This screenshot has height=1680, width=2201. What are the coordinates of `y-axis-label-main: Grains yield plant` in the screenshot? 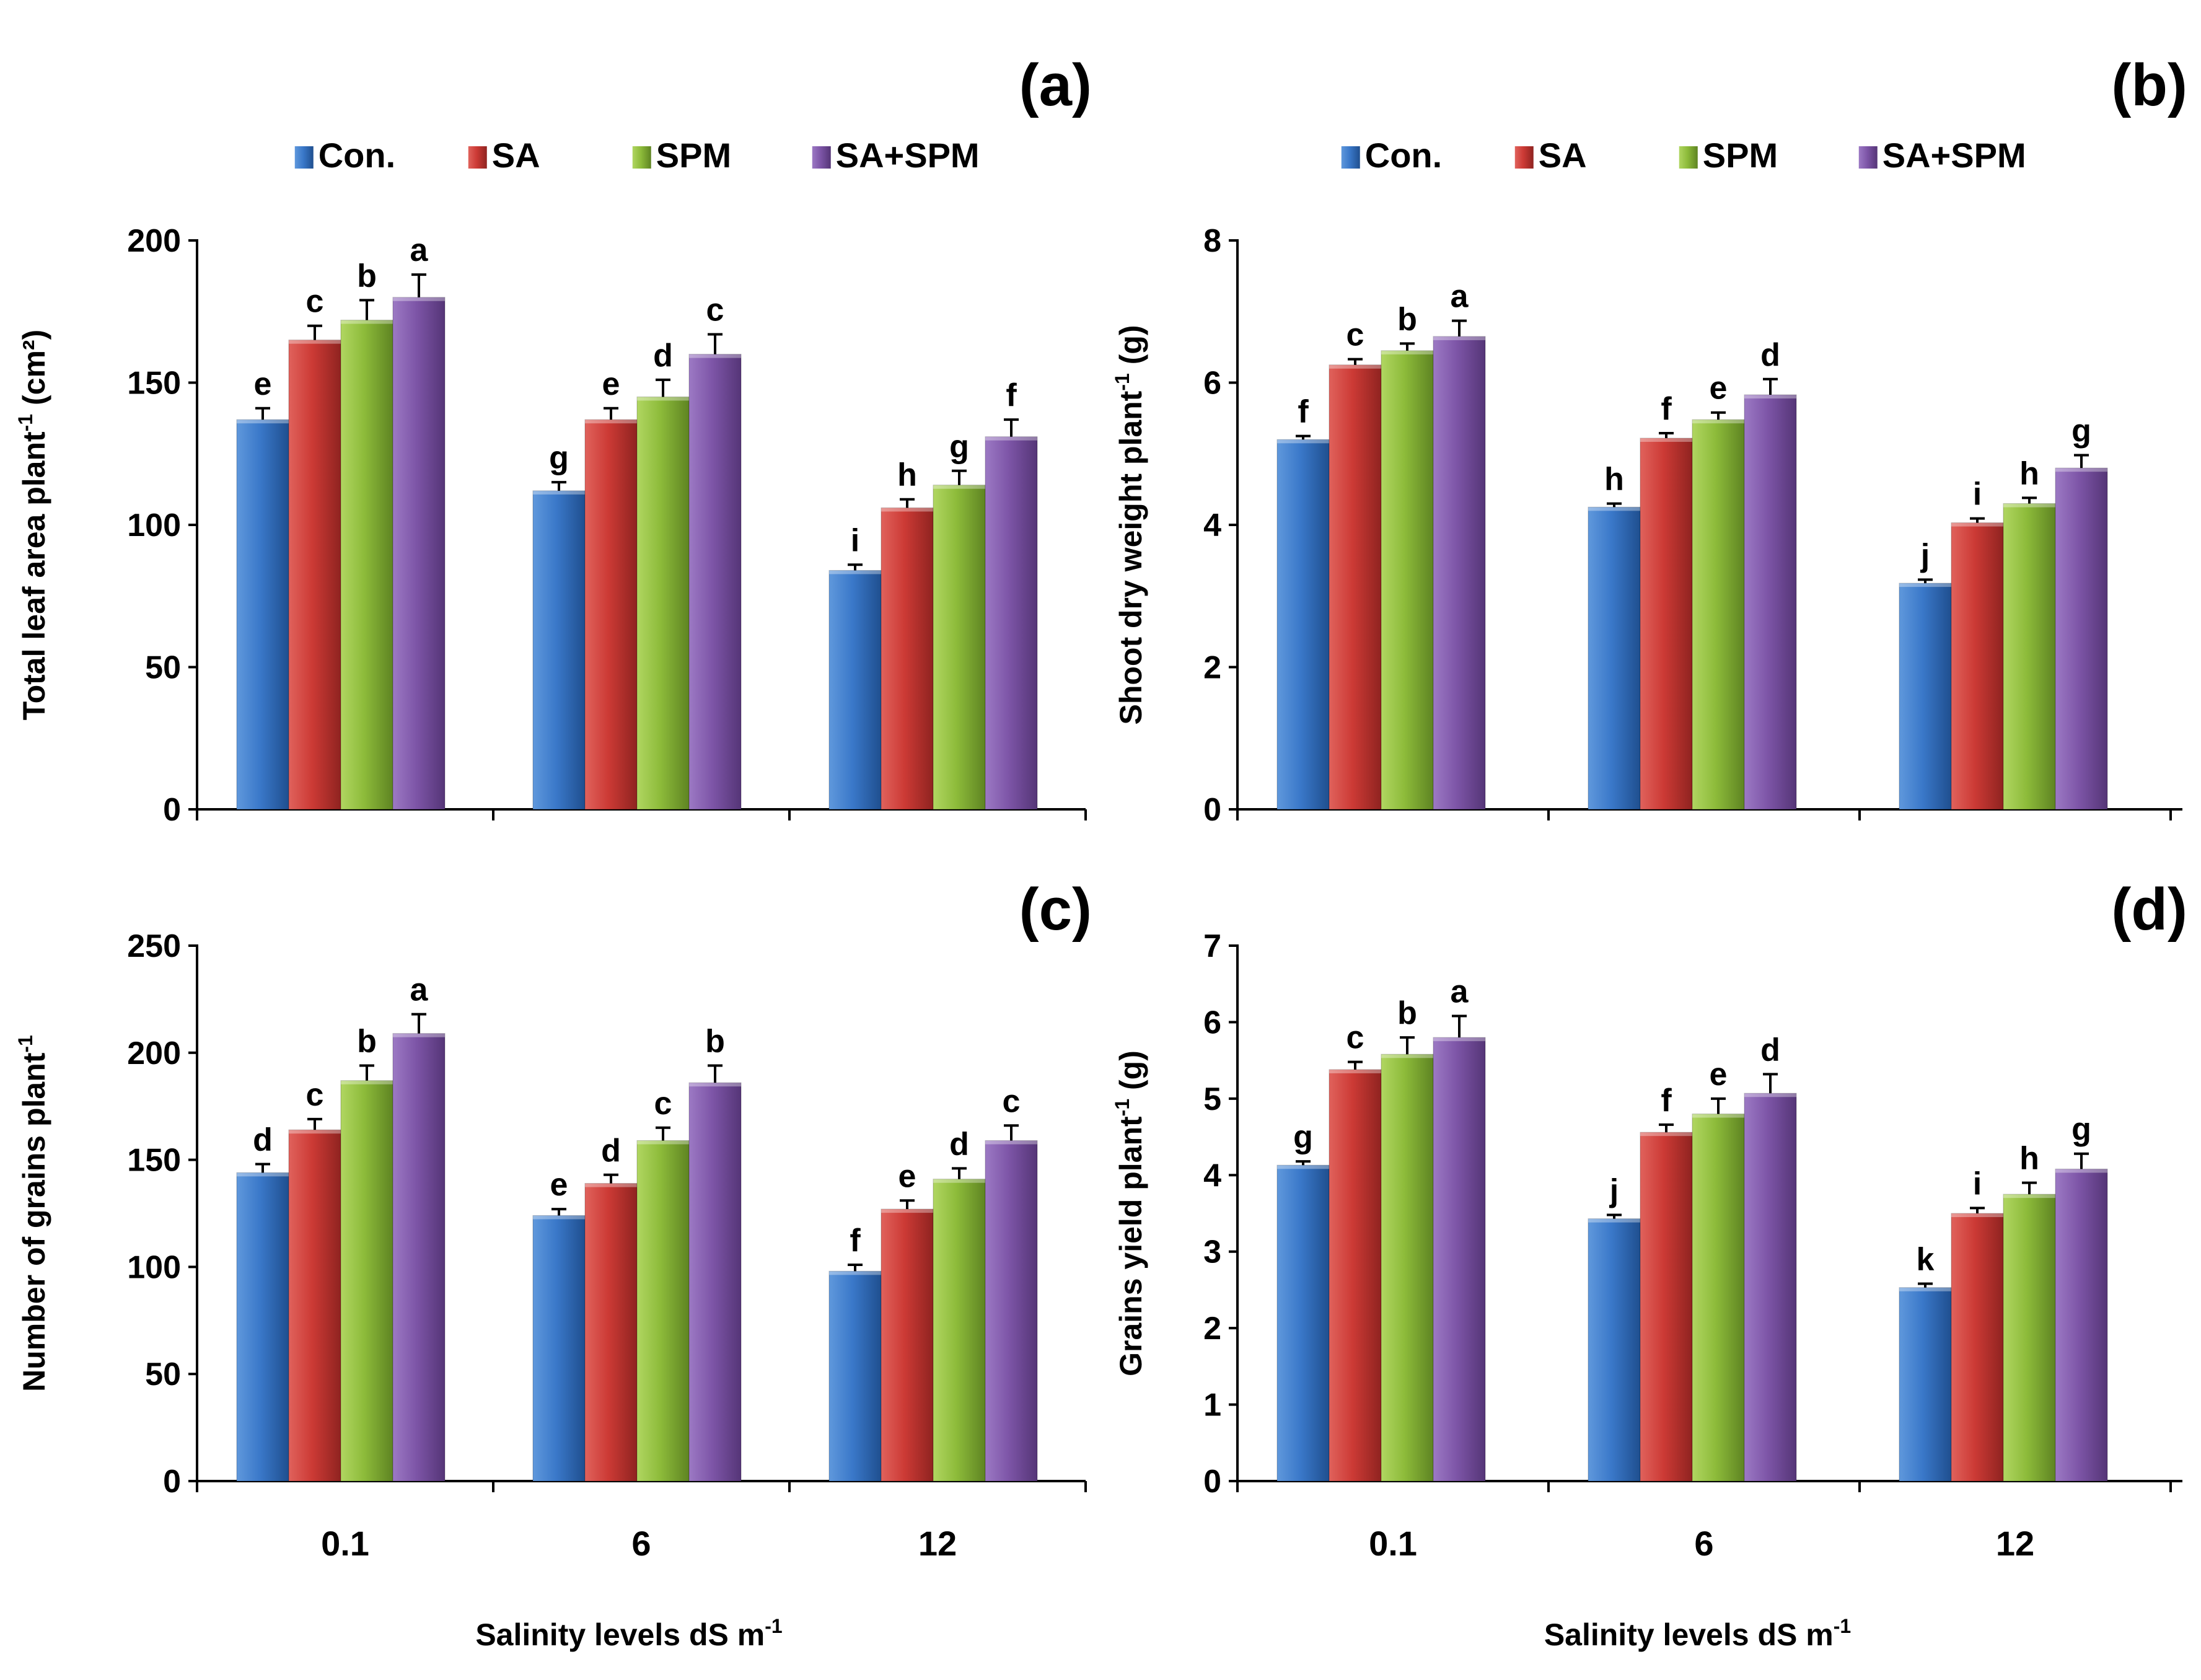 It's located at (1131, 1246).